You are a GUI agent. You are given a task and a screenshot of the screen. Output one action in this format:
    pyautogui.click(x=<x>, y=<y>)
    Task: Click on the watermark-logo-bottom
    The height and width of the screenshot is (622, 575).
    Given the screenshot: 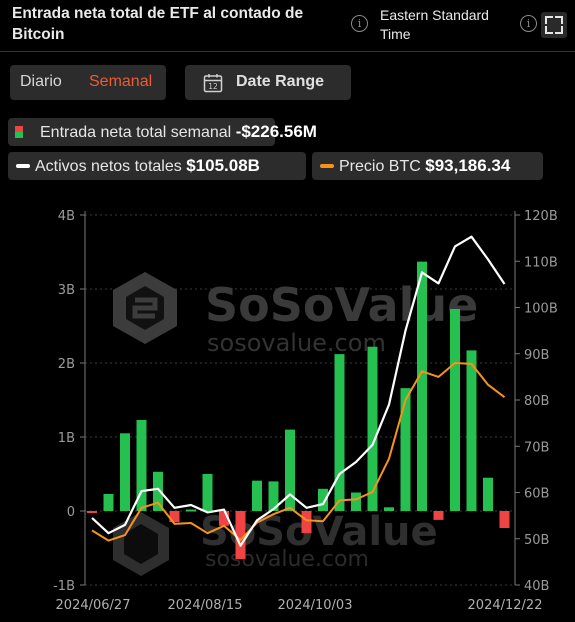 What is the action you would take?
    pyautogui.click(x=141, y=544)
    